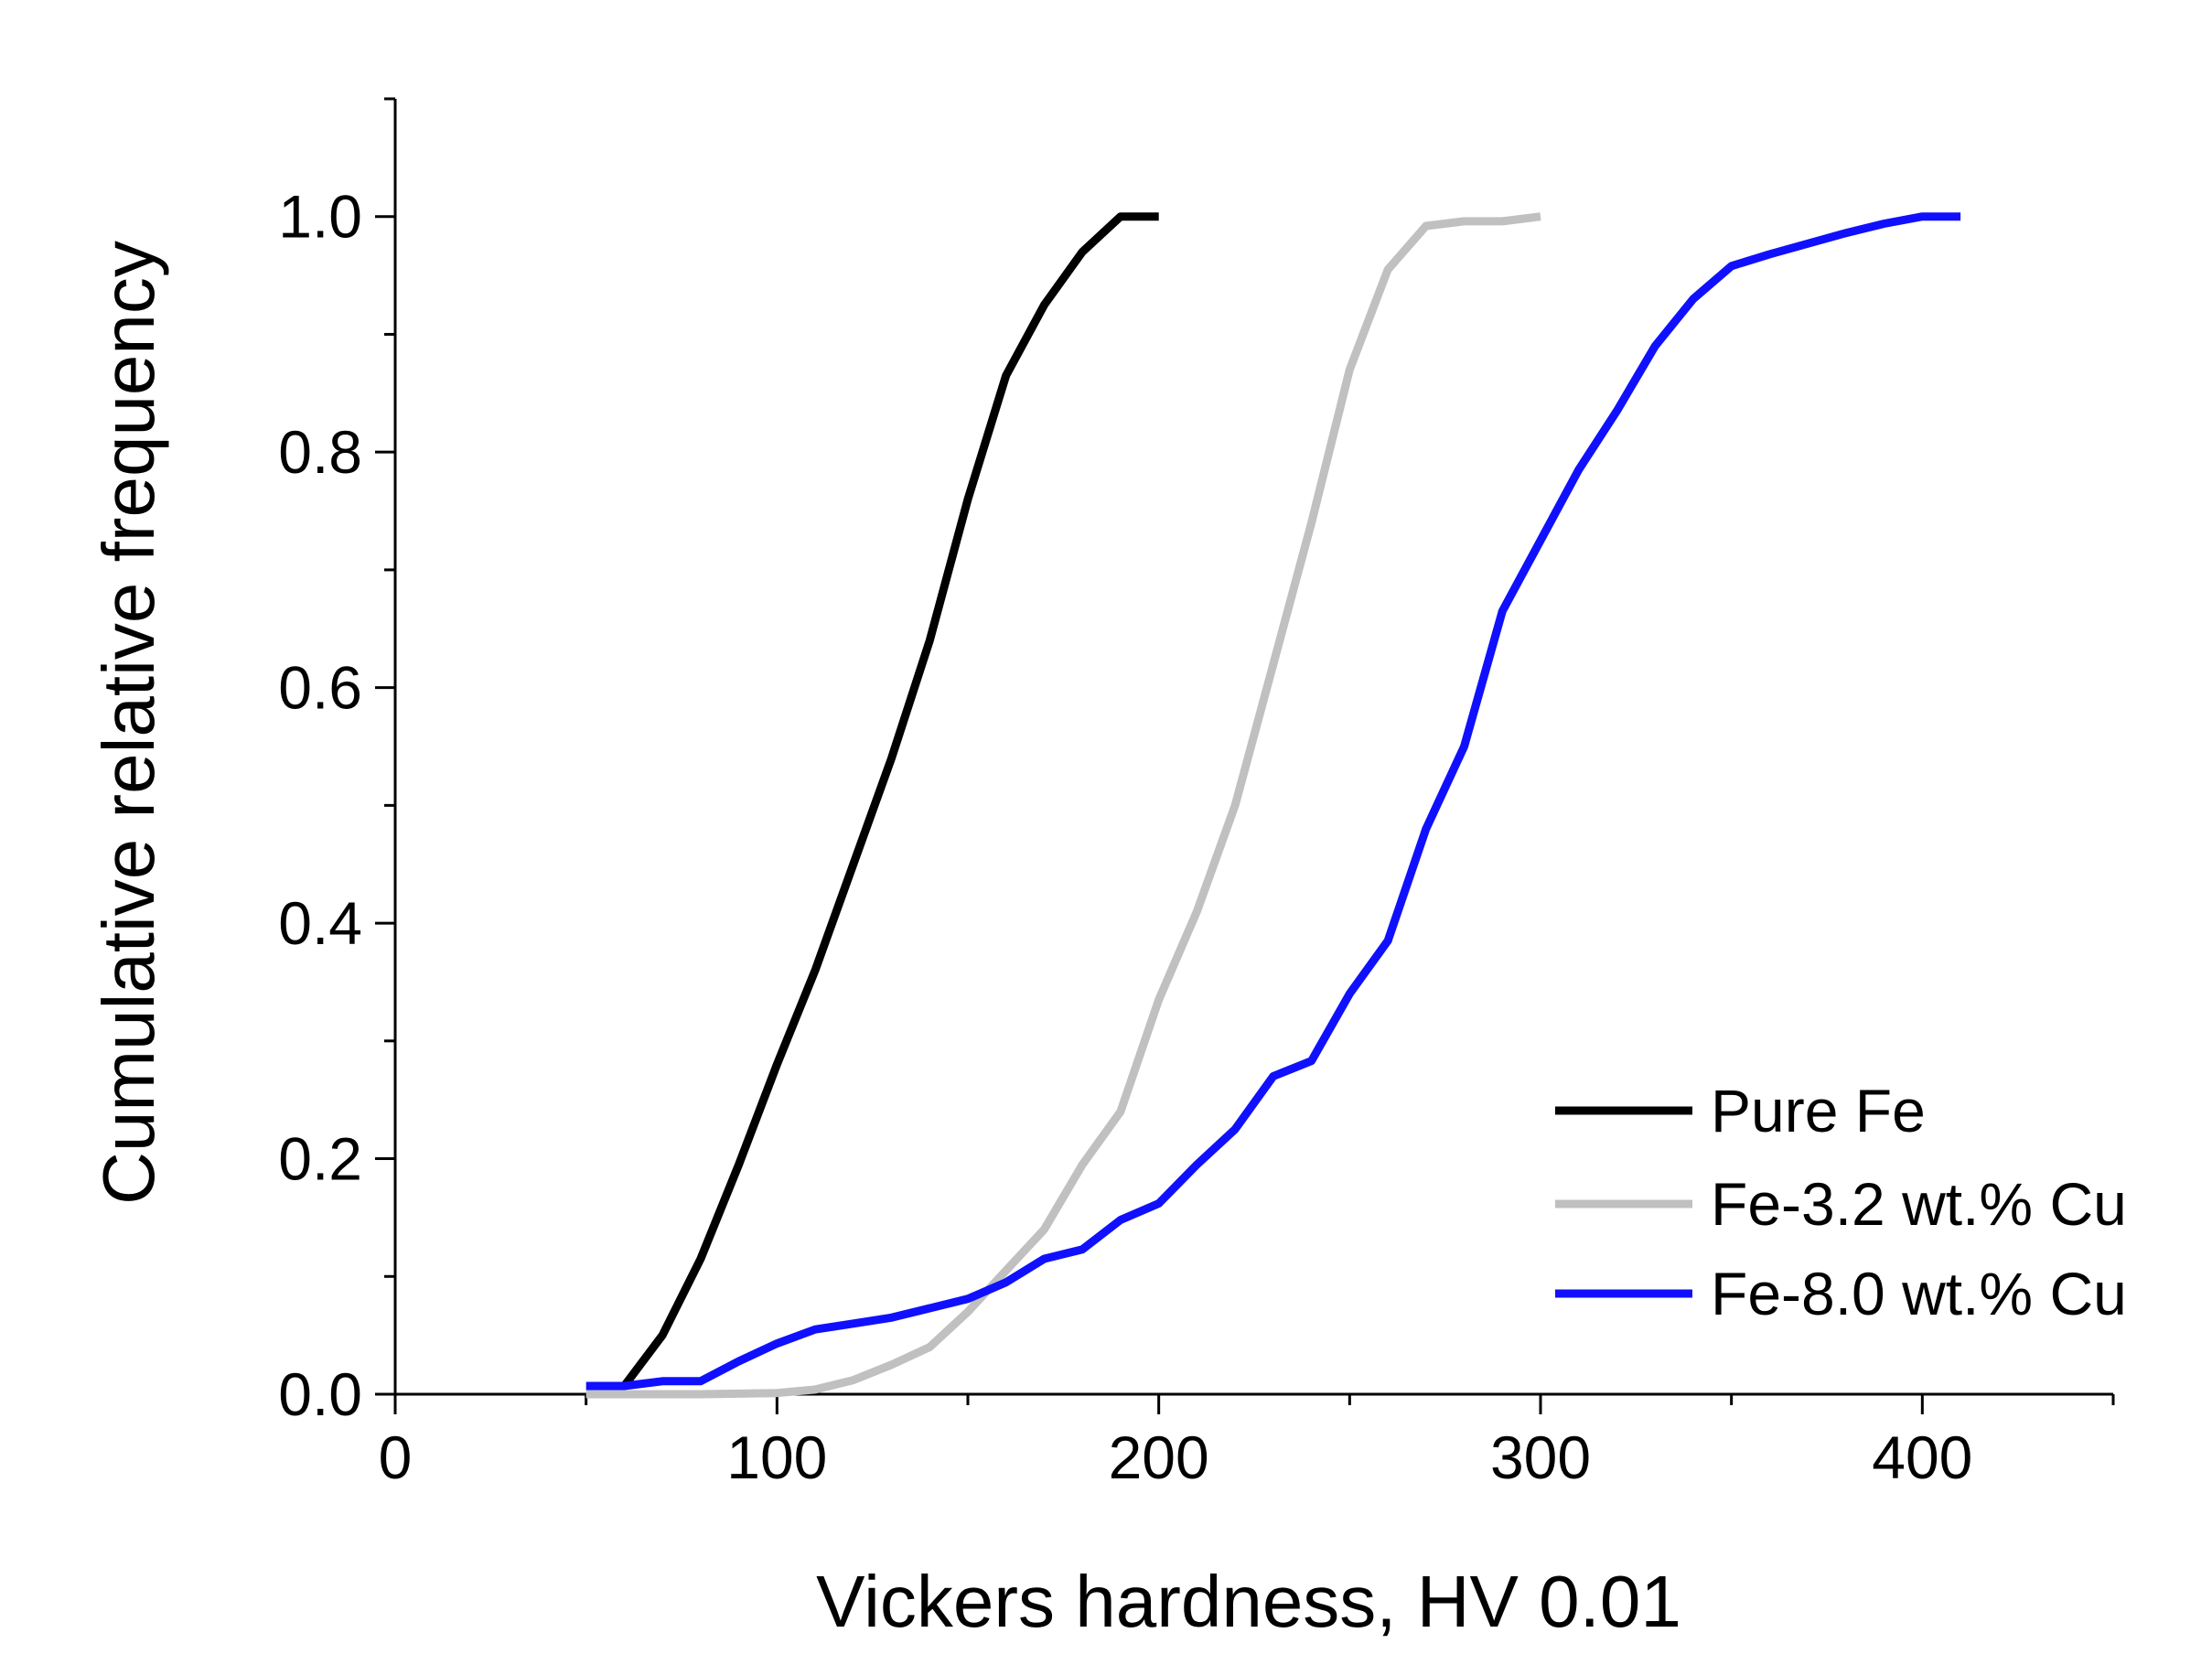  I want to click on x-tick-label: 400, so click(1922, 1457).